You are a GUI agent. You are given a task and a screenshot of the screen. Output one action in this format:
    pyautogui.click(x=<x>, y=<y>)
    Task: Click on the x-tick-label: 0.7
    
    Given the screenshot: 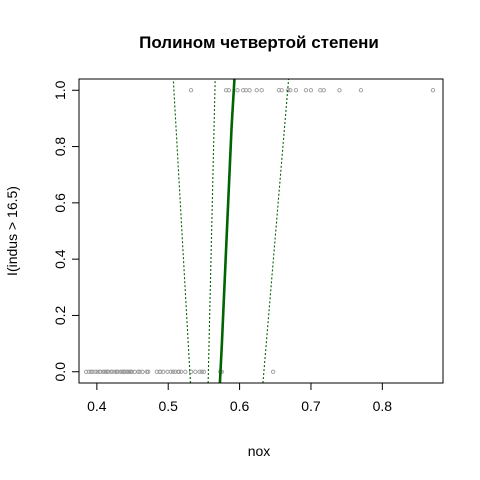 What is the action you would take?
    pyautogui.click(x=311, y=406)
    